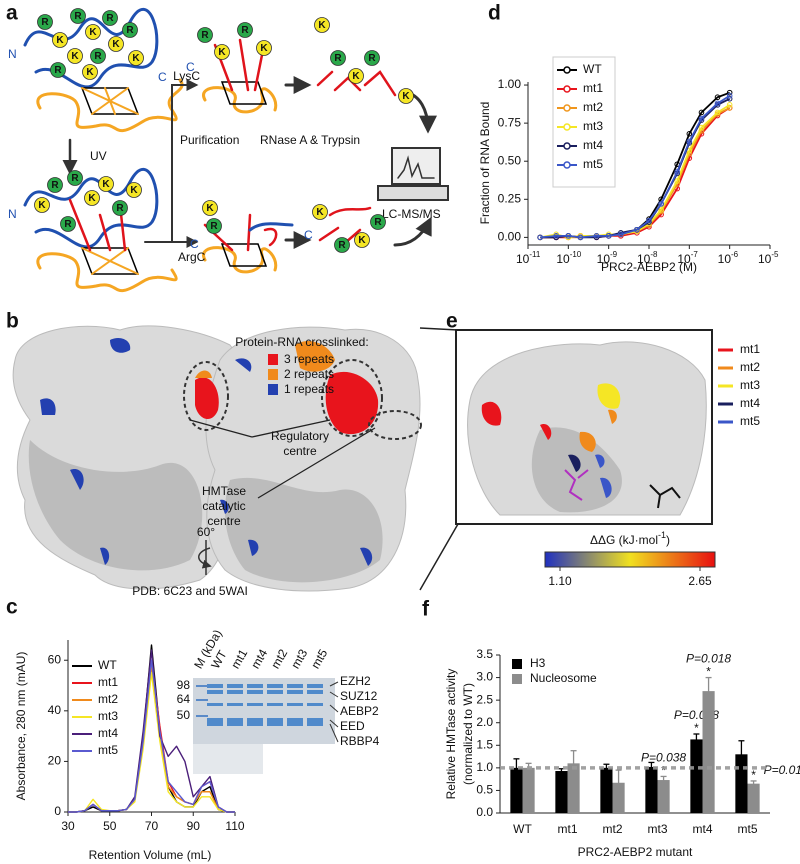 Image resolution: width=800 pixels, height=864 pixels. I want to click on source-note: PDB: 6C23 and 5WAI, so click(190, 591).